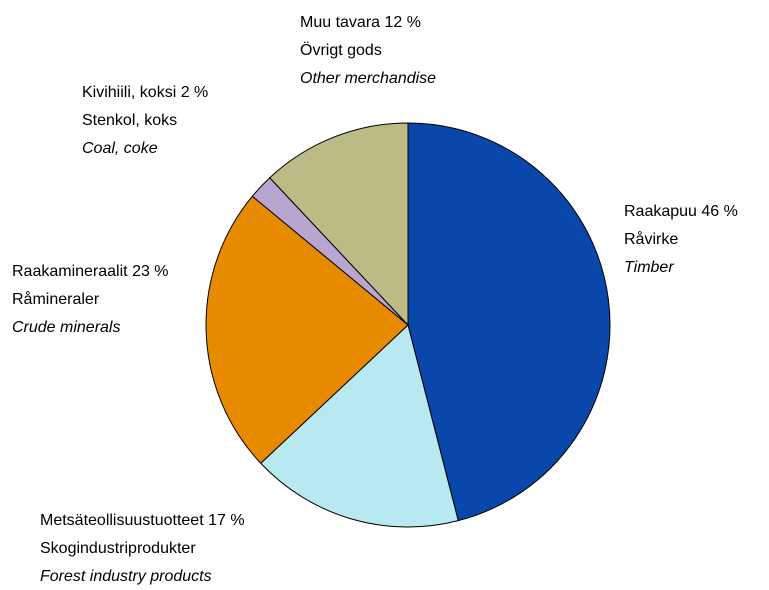 This screenshot has width=769, height=590. What do you see at coordinates (649, 267) in the screenshot?
I see `category-name-en: Timber` at bounding box center [649, 267].